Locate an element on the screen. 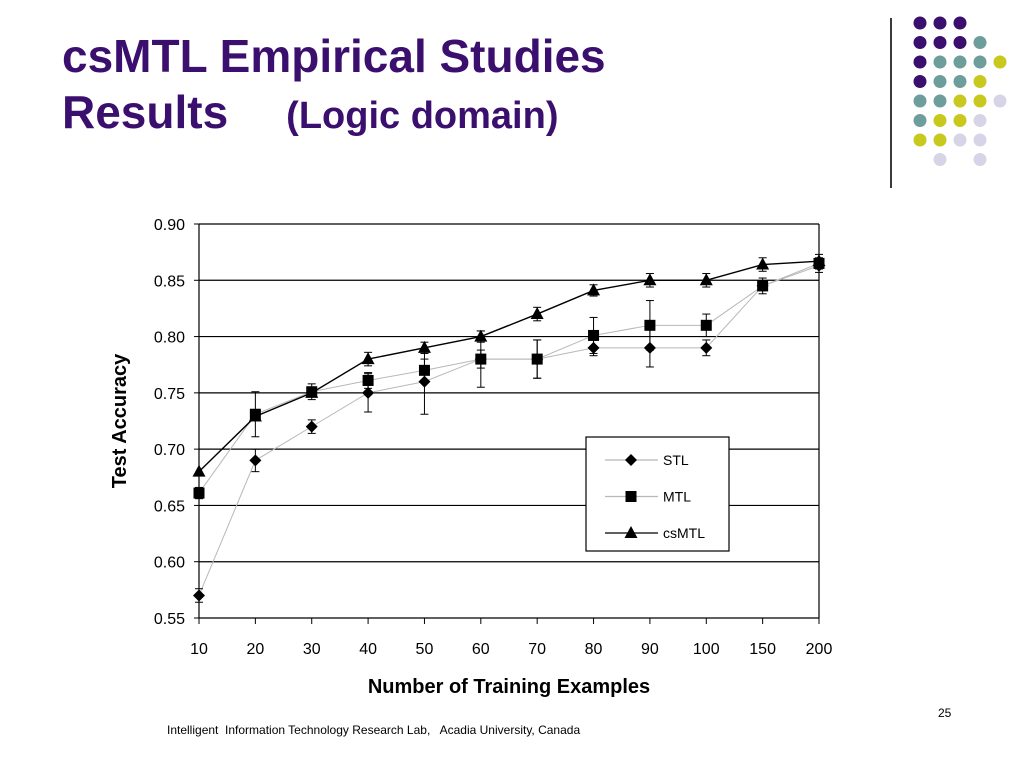 This screenshot has width=1024, height=768. decorative-divider is located at coordinates (891, 103).